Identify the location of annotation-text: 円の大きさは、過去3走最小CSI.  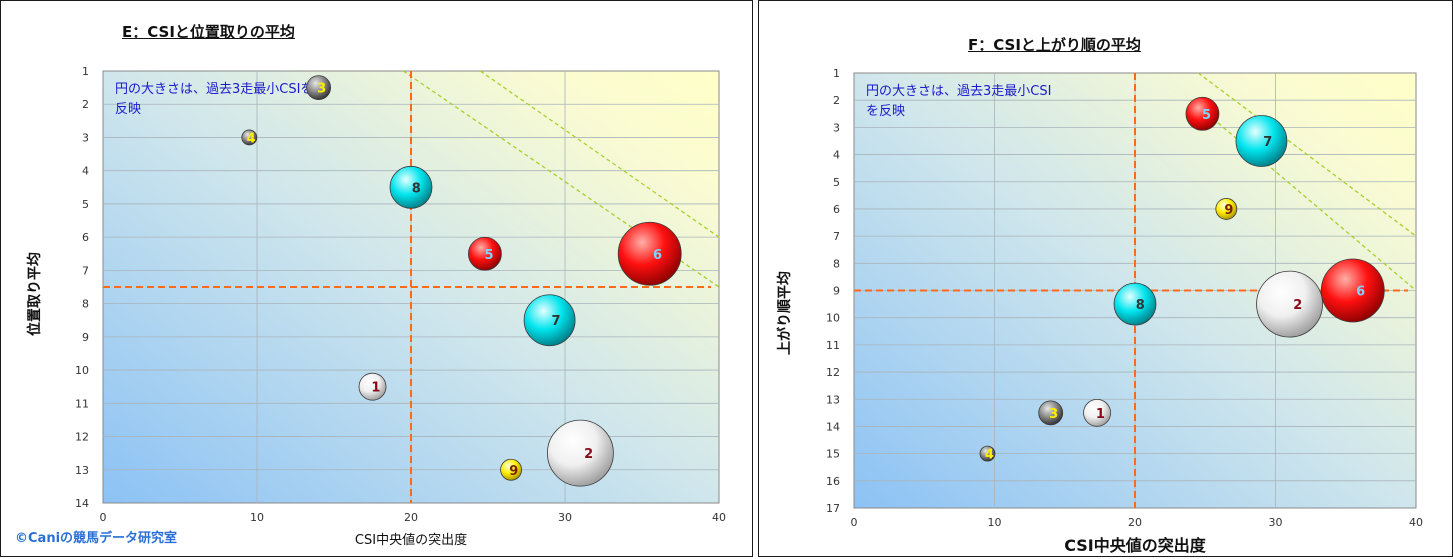
(958, 91).